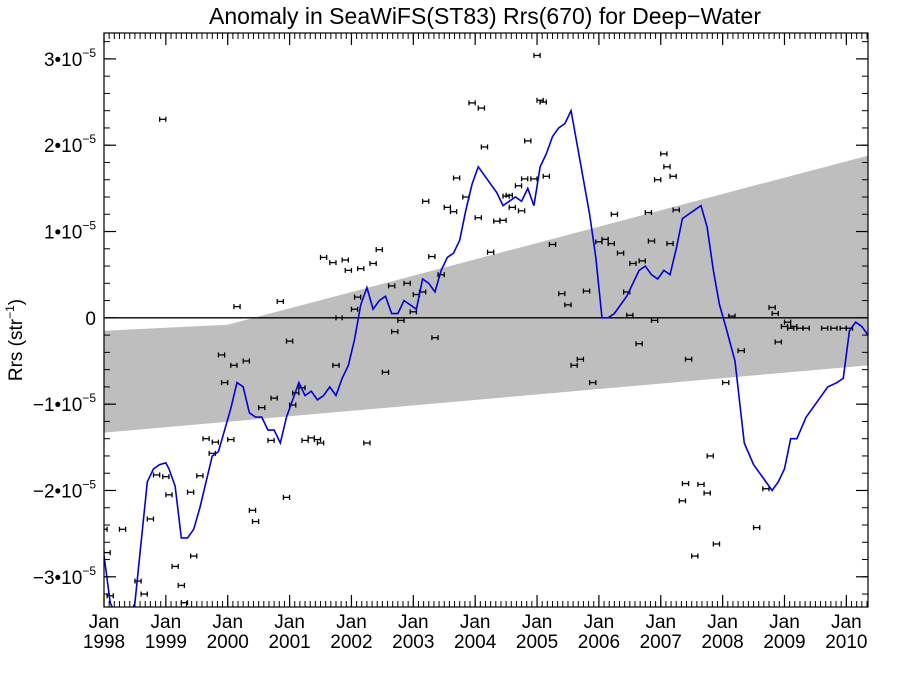  What do you see at coordinates (784, 642) in the screenshot?
I see `x-tick-year: 2009` at bounding box center [784, 642].